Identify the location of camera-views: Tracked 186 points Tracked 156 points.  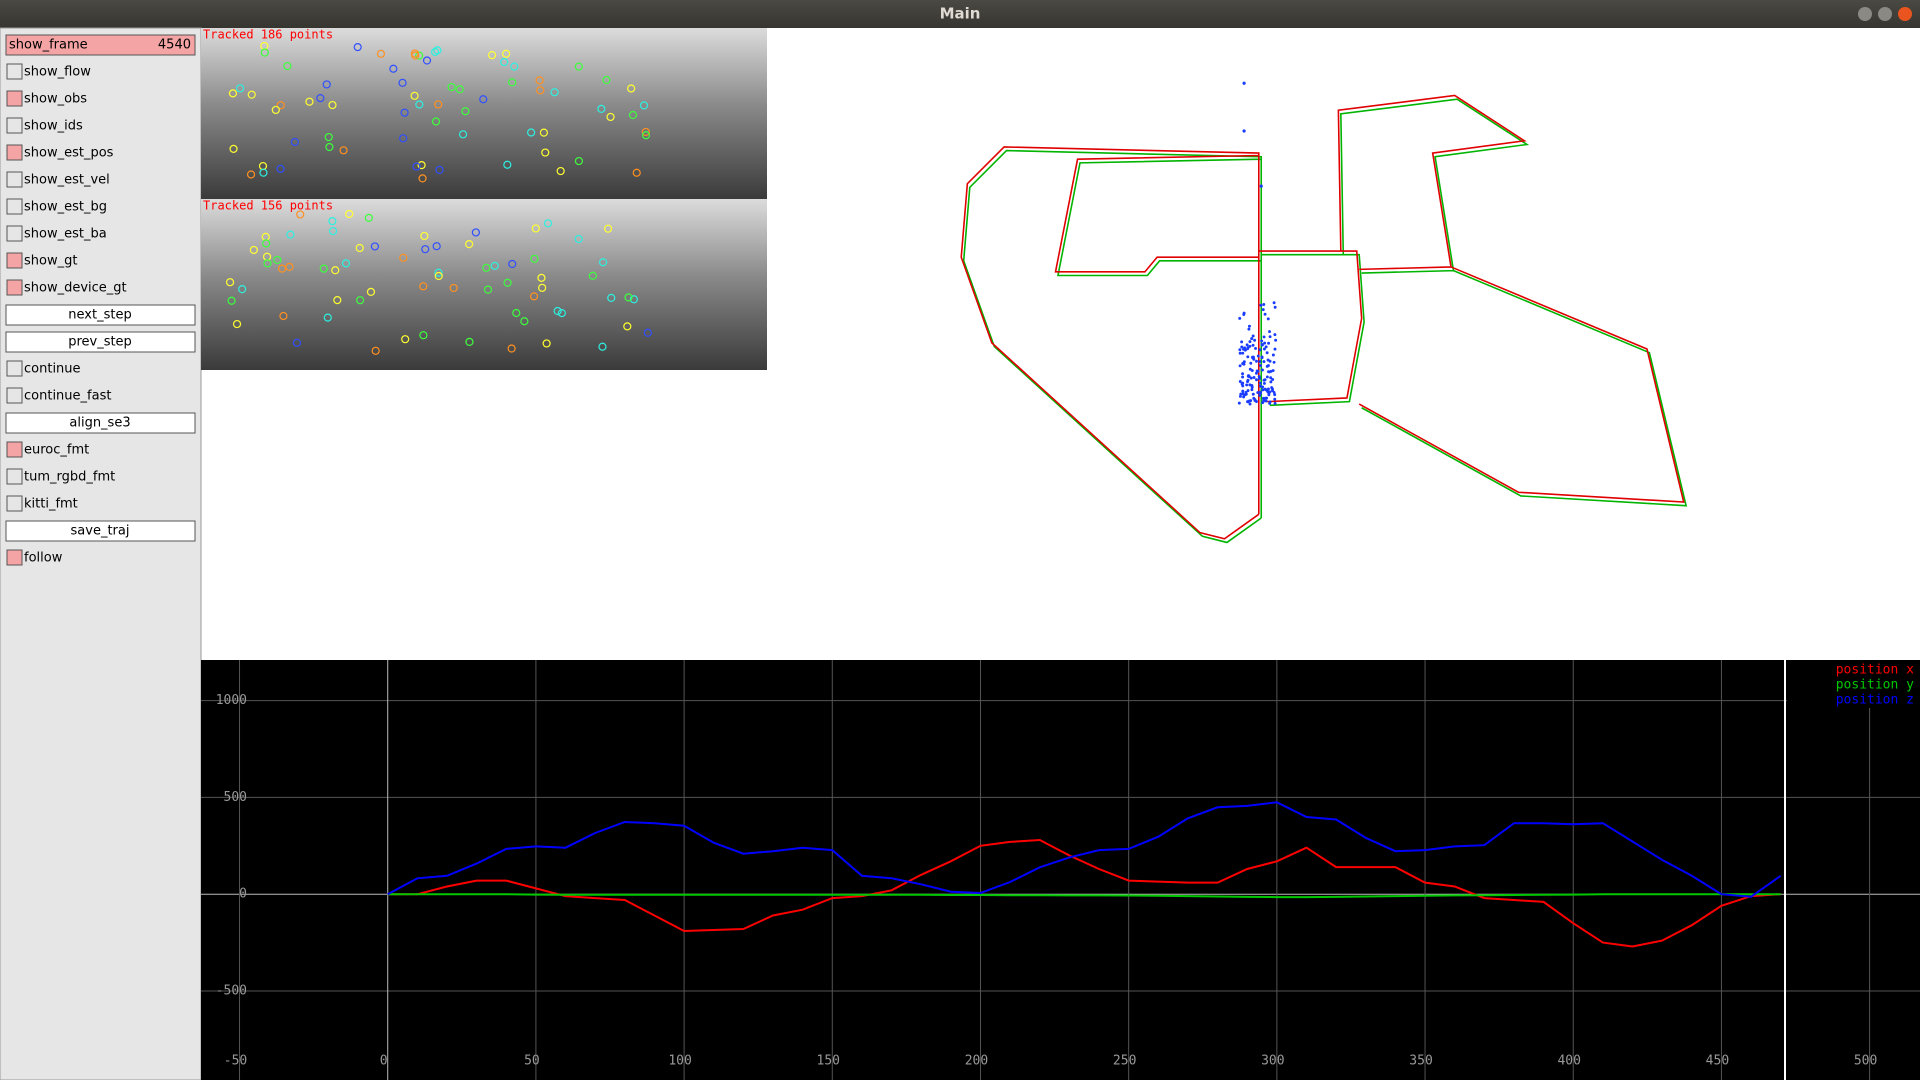
(484, 199).